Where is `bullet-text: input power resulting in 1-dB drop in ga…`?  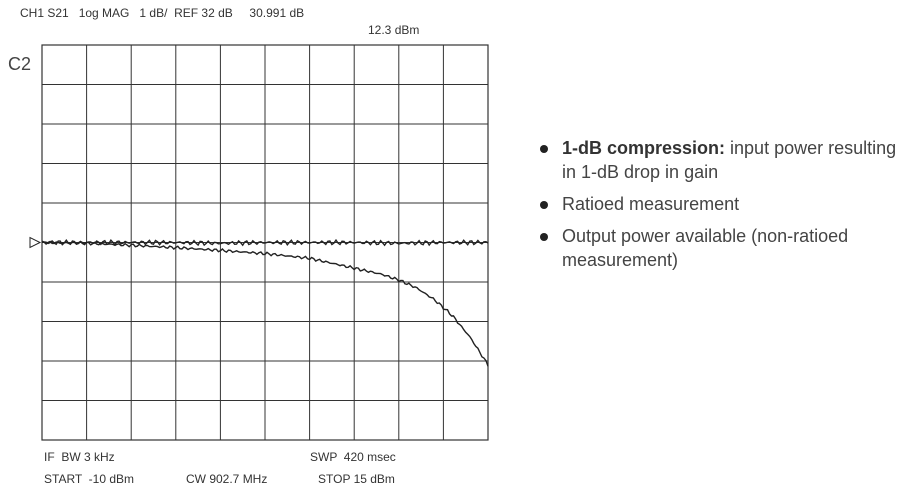
bullet-text: input power resulting in 1-dB drop in ga… is located at coordinates (729, 160).